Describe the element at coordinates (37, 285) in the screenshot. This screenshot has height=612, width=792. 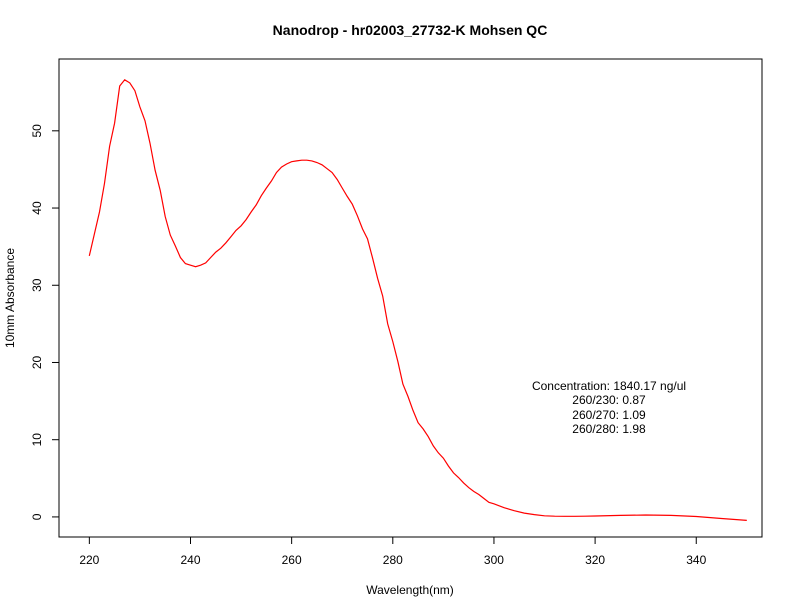
I see `y-tick-label: 30` at that location.